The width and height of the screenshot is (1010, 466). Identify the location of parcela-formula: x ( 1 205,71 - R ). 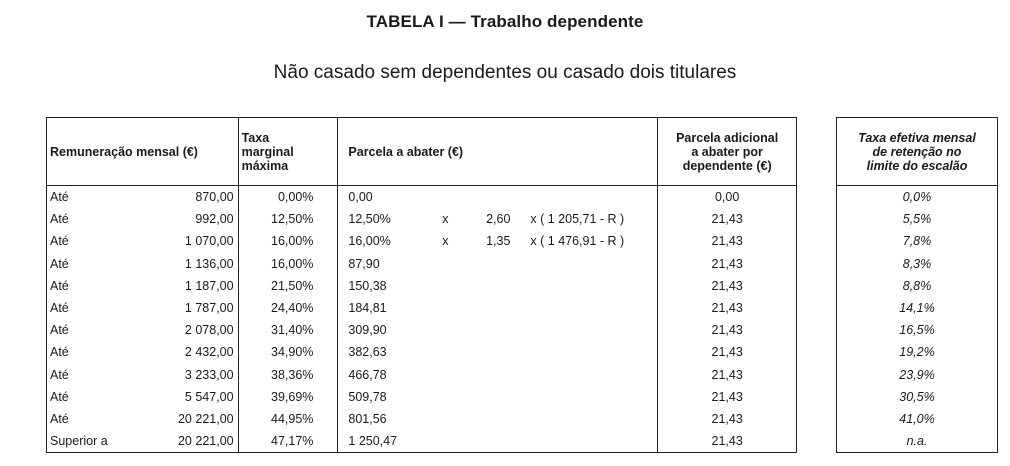
(577, 219).